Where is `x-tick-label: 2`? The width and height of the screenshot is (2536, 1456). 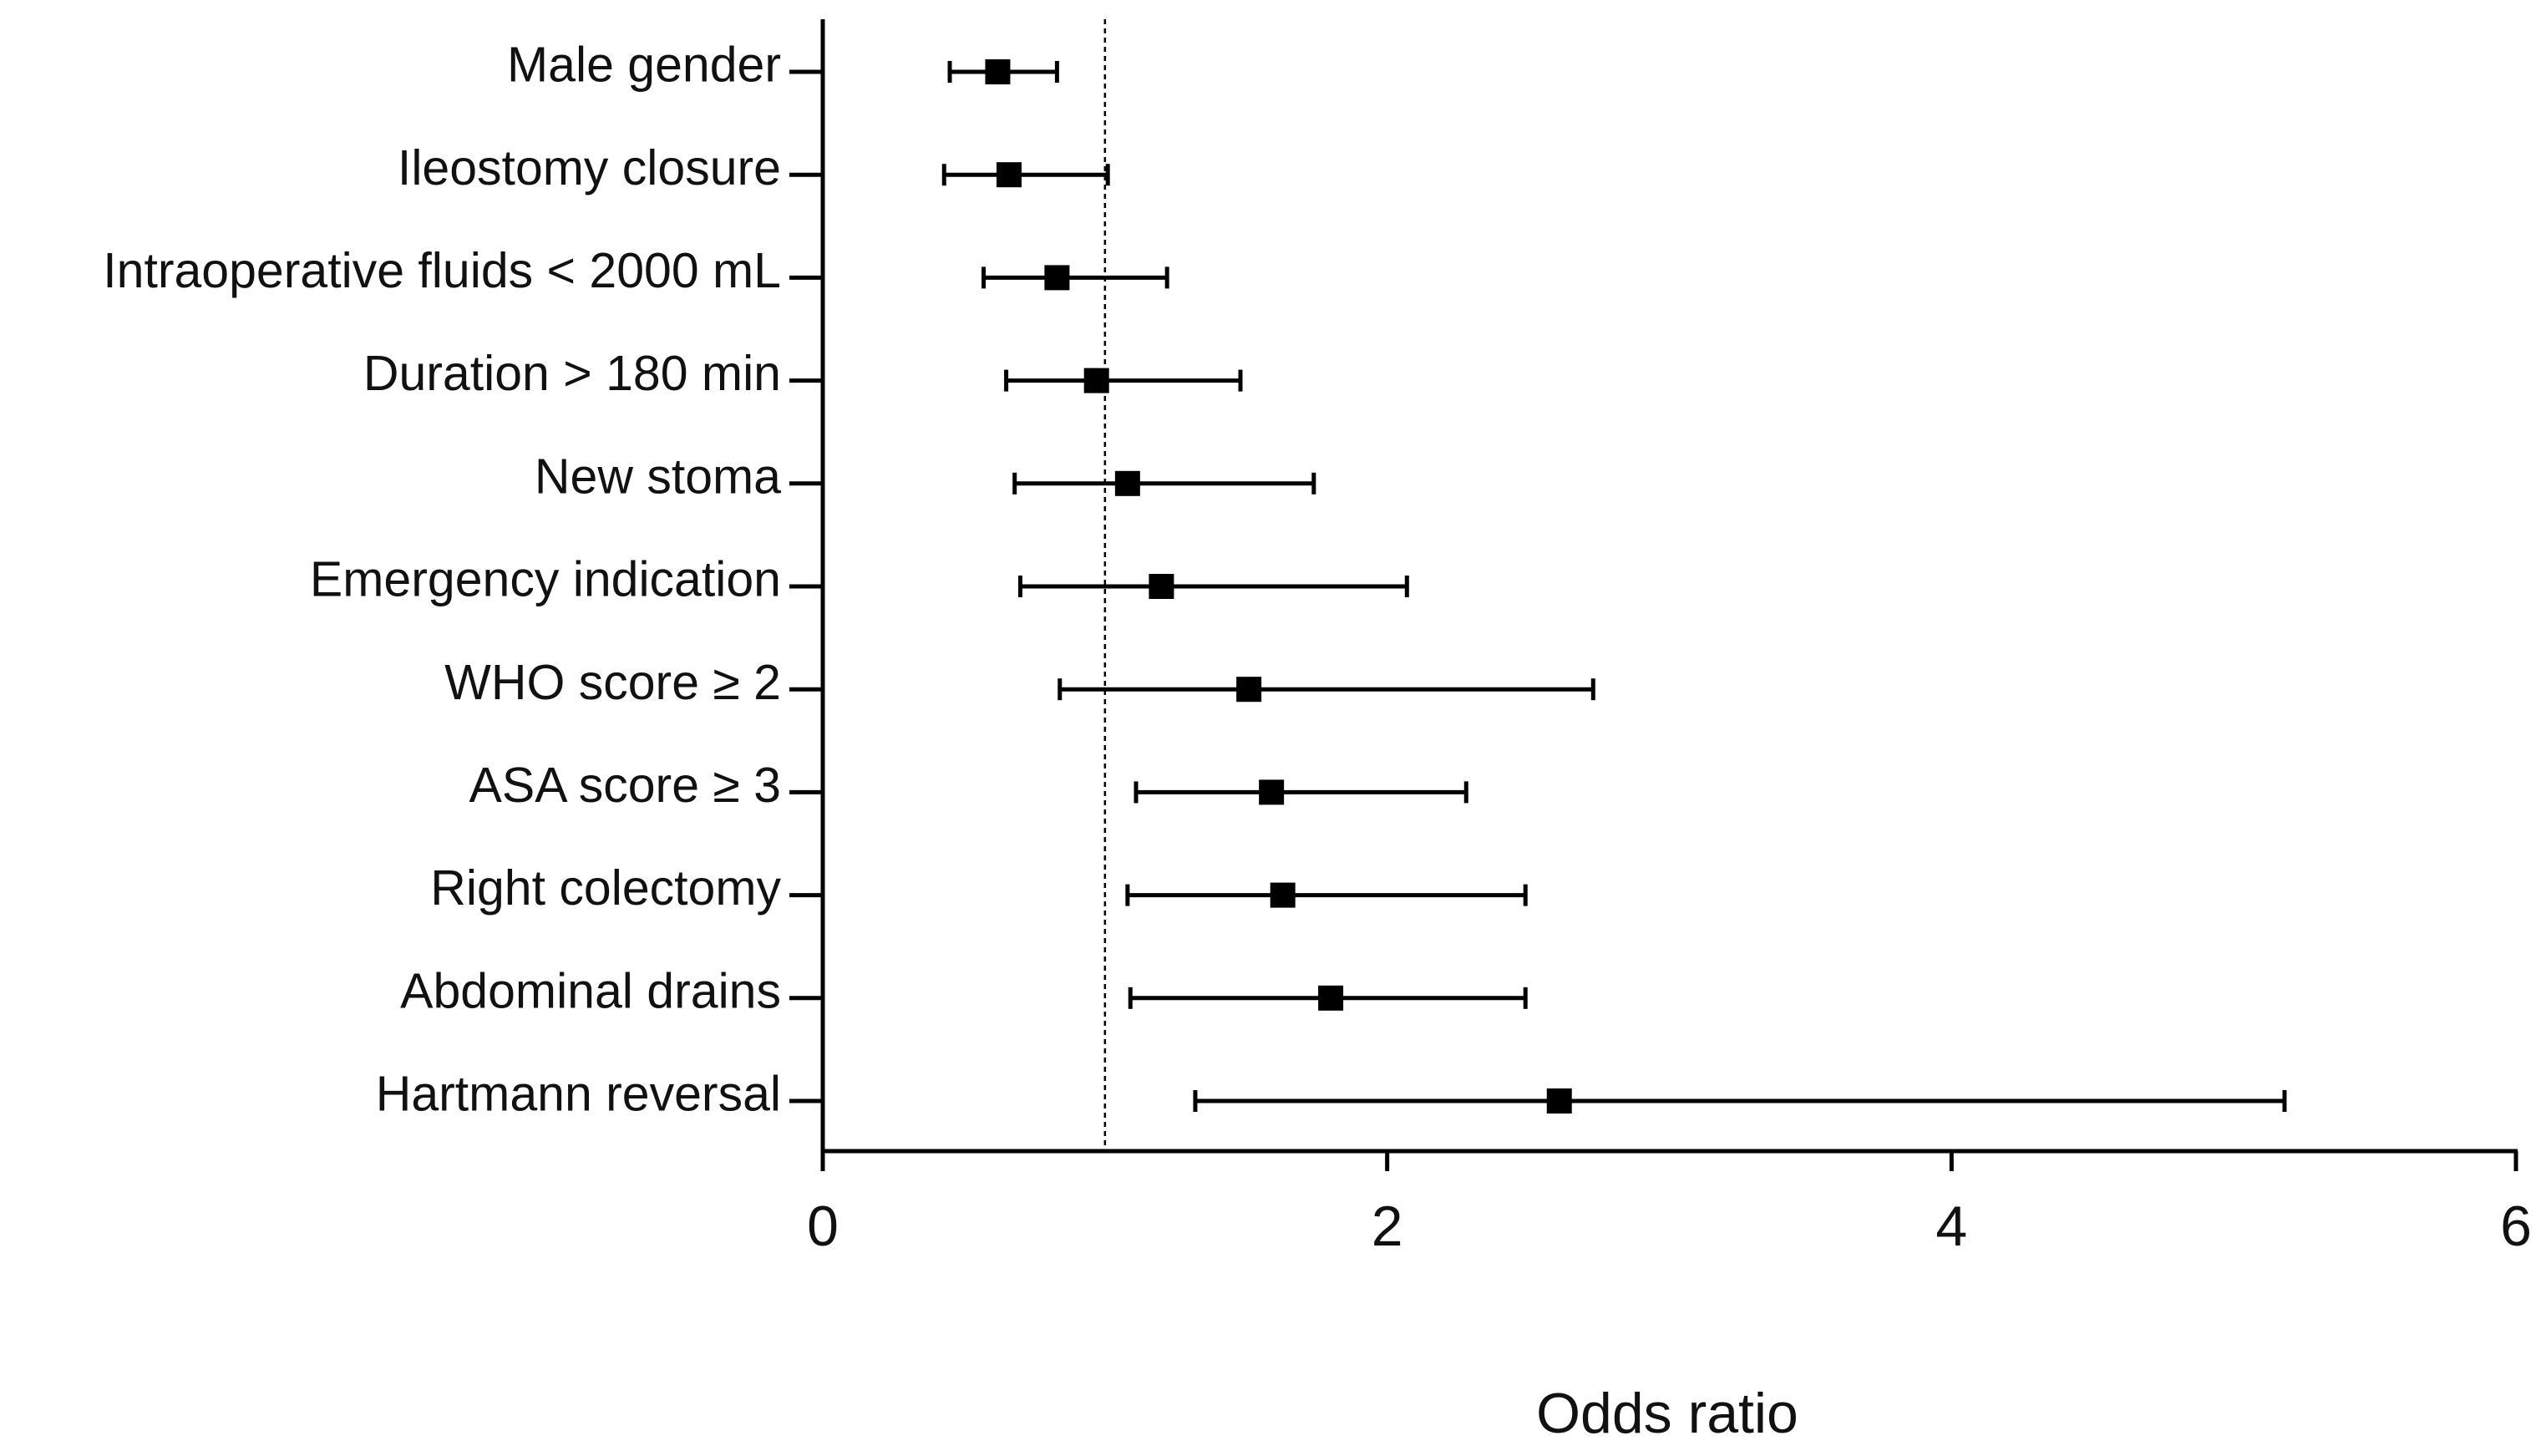
x-tick-label: 2 is located at coordinates (1388, 1226).